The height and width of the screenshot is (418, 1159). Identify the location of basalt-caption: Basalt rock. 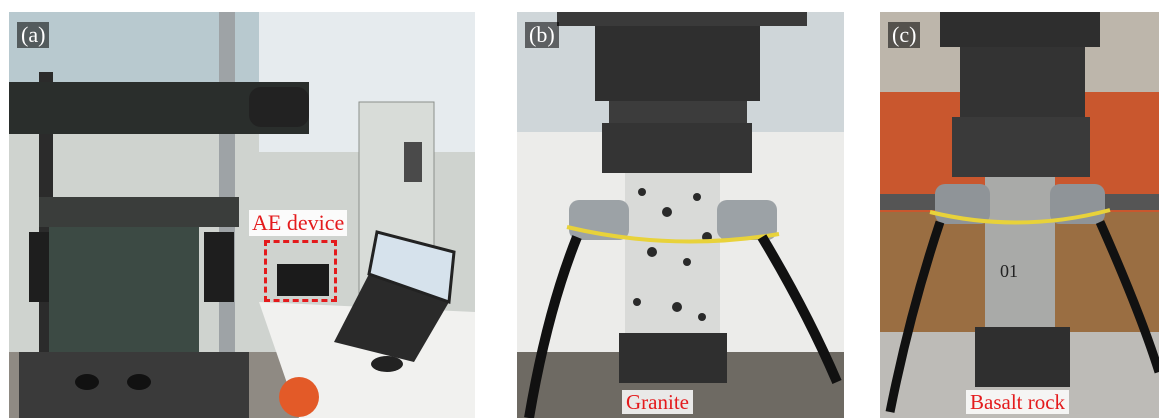
(1018, 402).